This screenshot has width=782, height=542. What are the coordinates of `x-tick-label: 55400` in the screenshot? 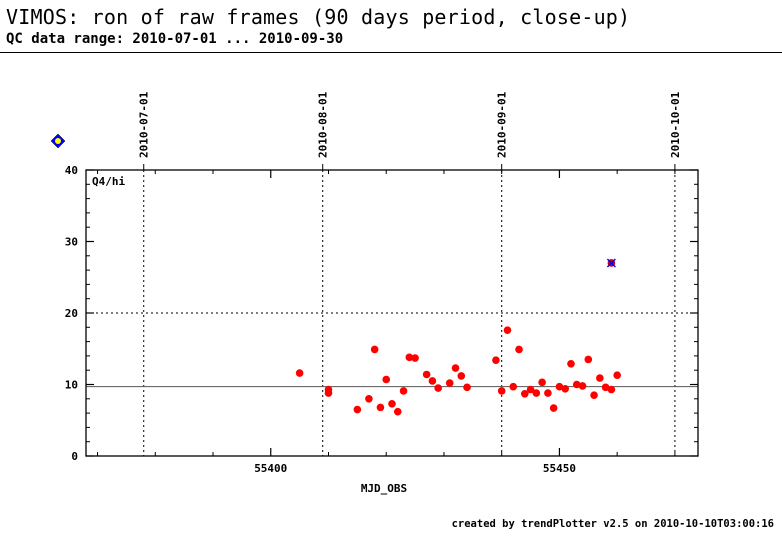 It's located at (270, 468).